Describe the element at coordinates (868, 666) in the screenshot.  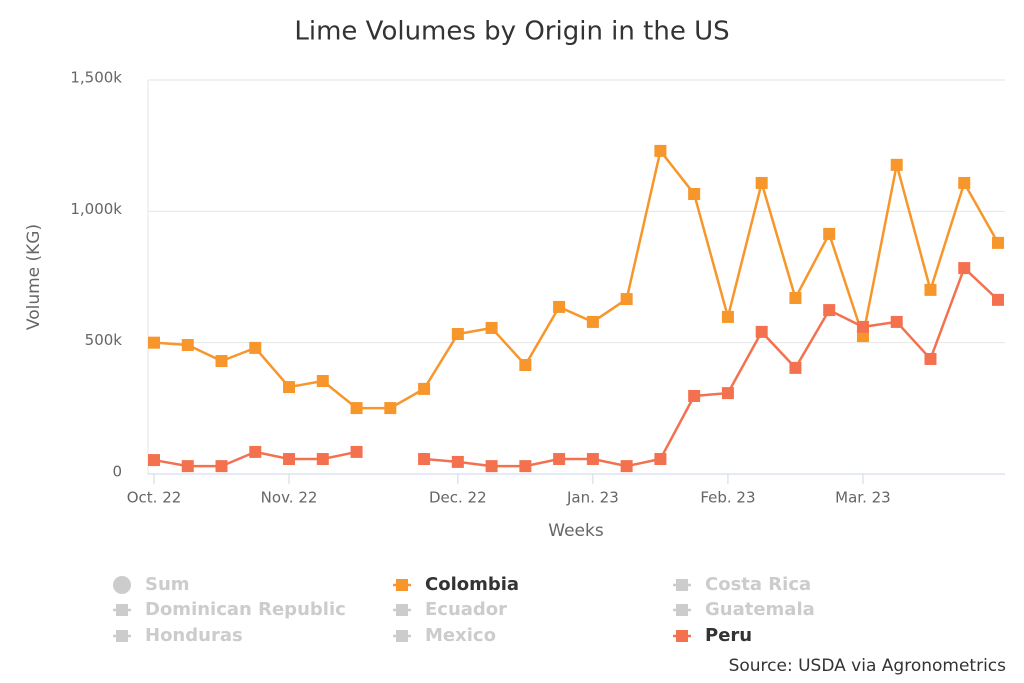
I see `source-note: Source: USDA via Agronometrics` at that location.